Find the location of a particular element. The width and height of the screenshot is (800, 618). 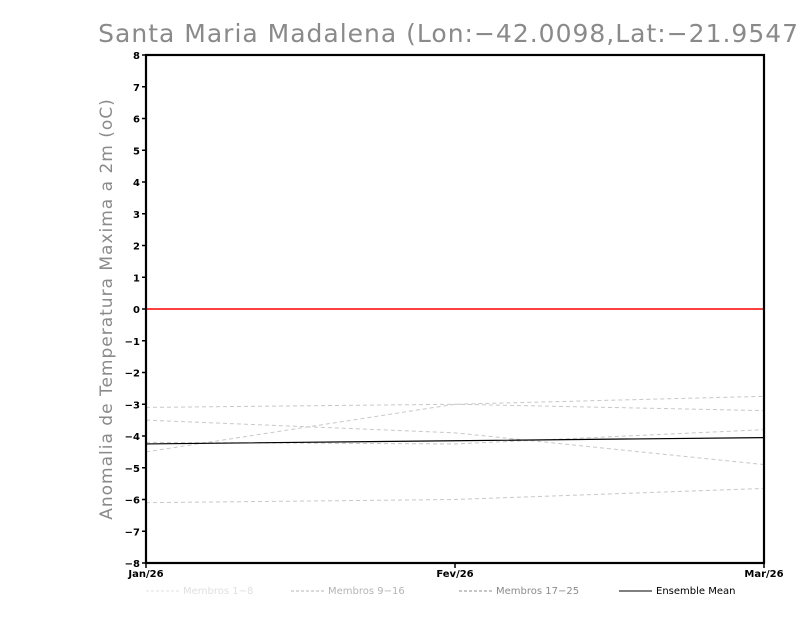

y-tick-label: −2 is located at coordinates (132, 374).